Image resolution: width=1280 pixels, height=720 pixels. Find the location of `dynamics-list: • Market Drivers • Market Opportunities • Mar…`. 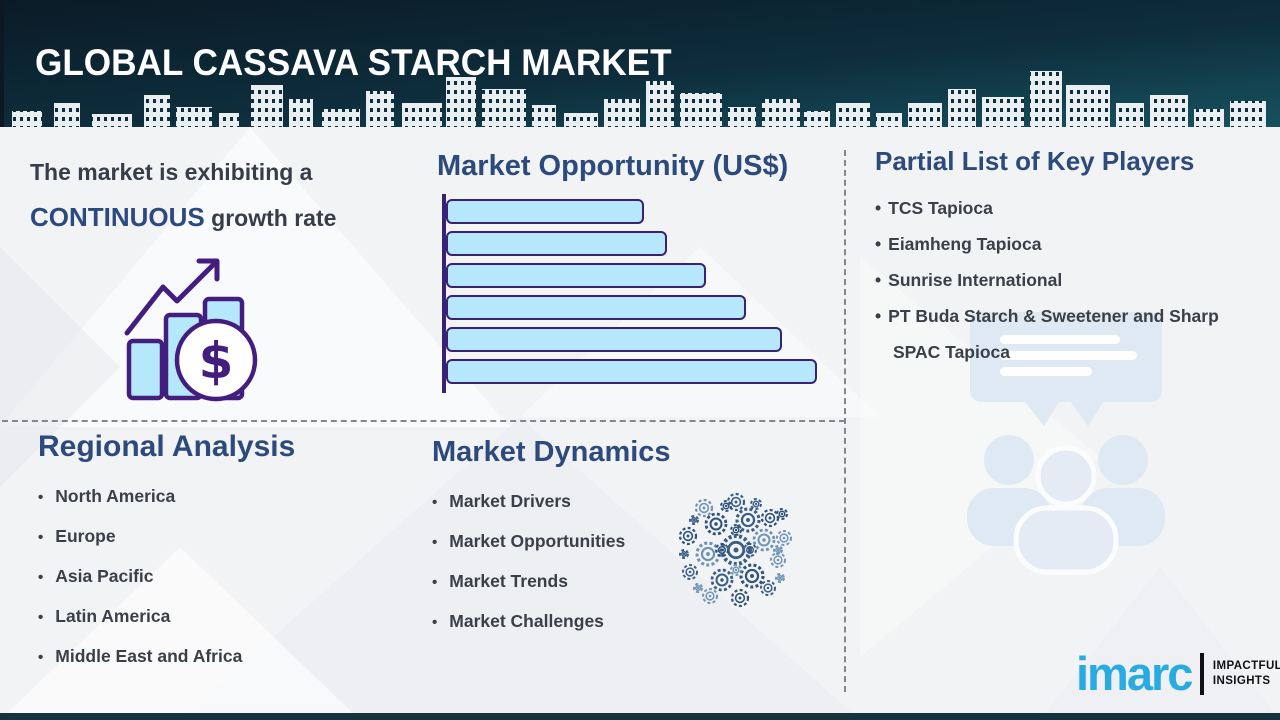

dynamics-list: • Market Drivers • Market Opportunities • Mar… is located at coordinates (587, 562).